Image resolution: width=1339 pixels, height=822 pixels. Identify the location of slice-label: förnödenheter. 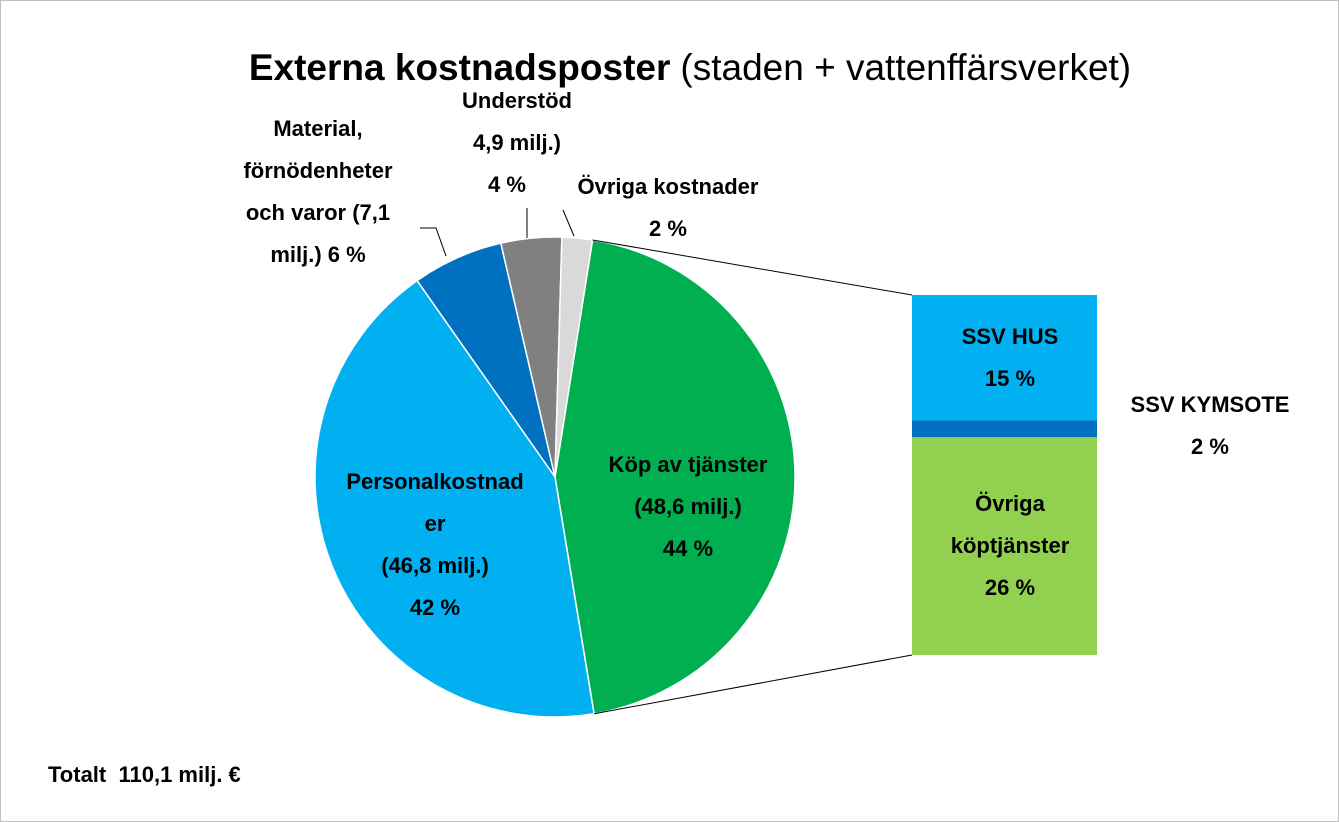
(318, 170).